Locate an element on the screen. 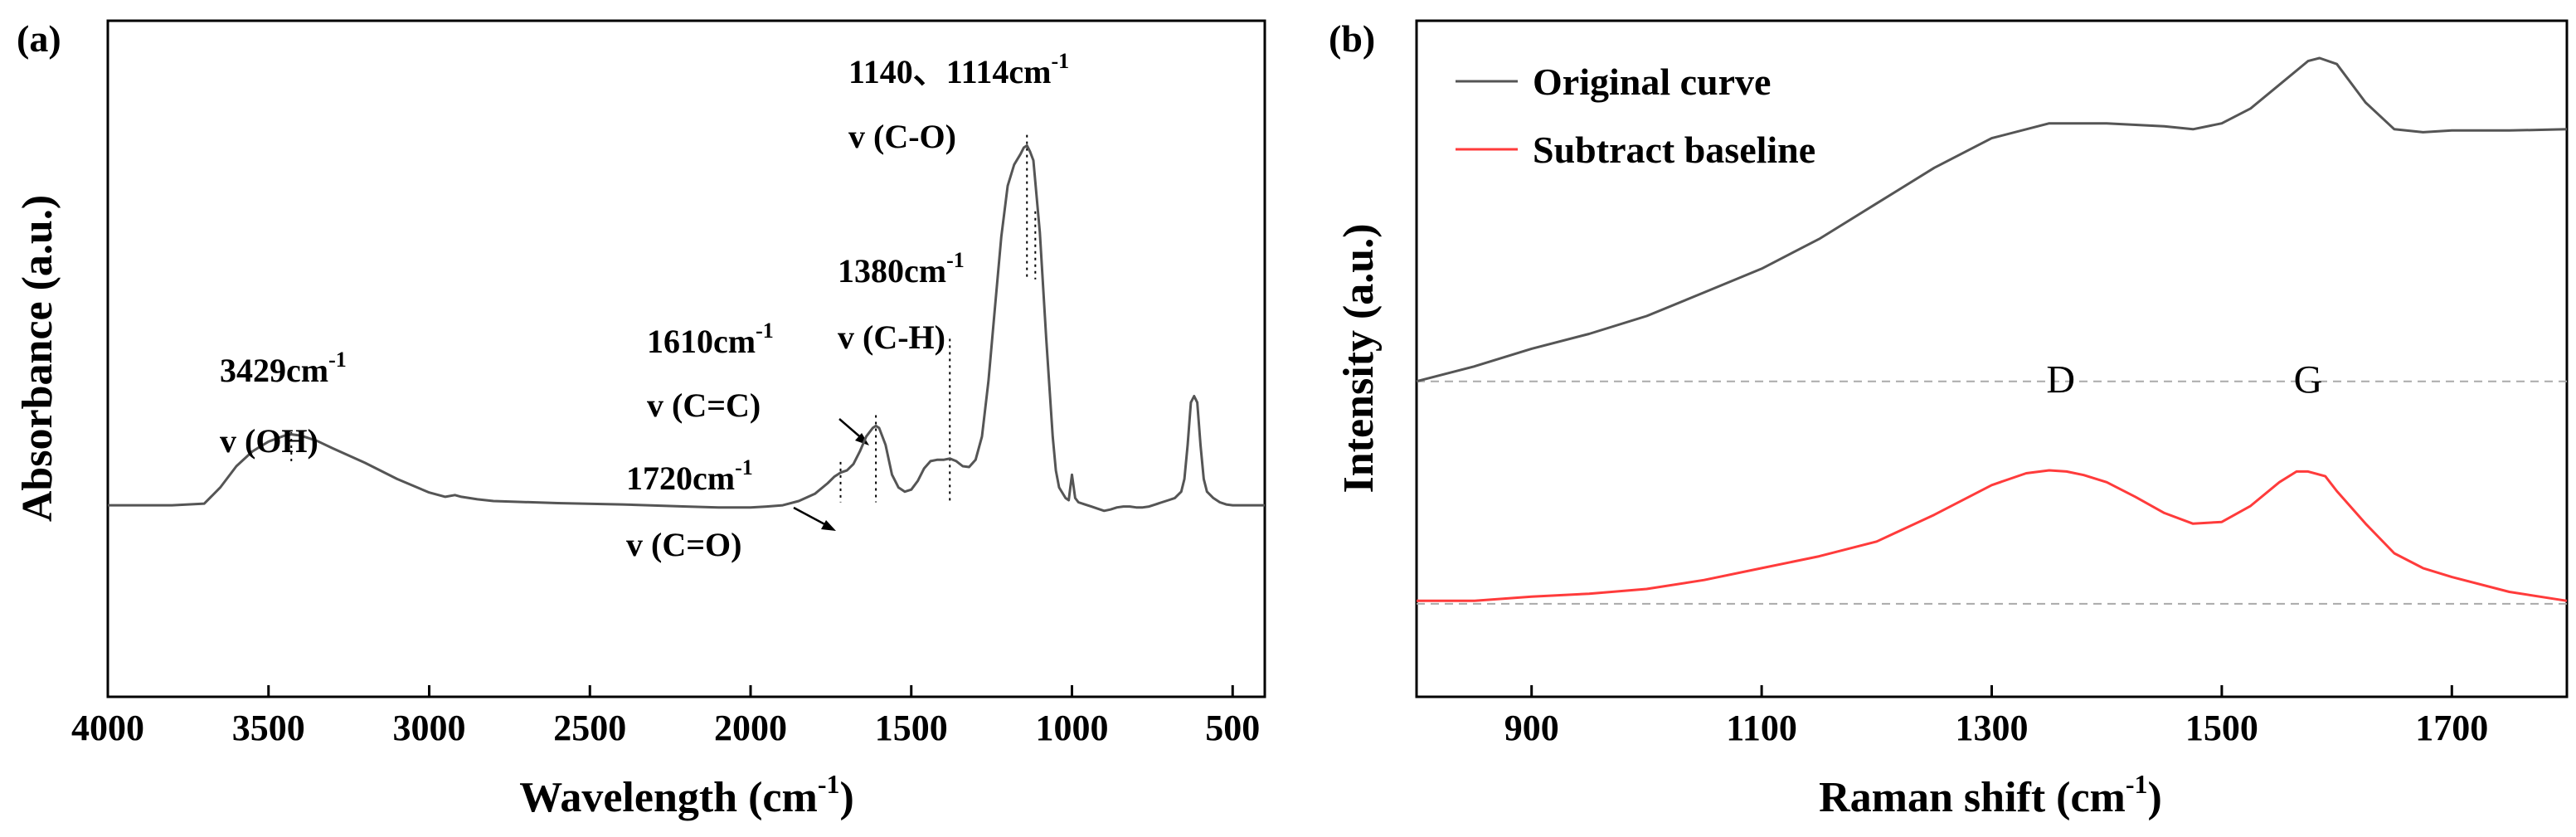 The image size is (2576, 837). panel-a-x-ticks is located at coordinates (670, 691).